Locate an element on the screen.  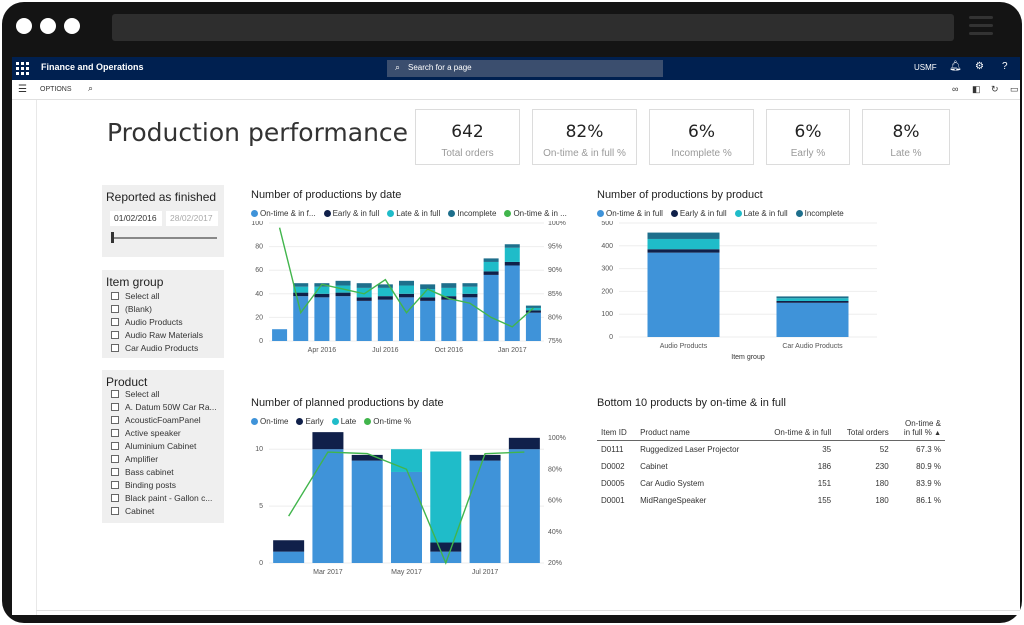
table-row: D0005 Car Audio System 151 180 83.9 % is located at coordinates (771, 483).